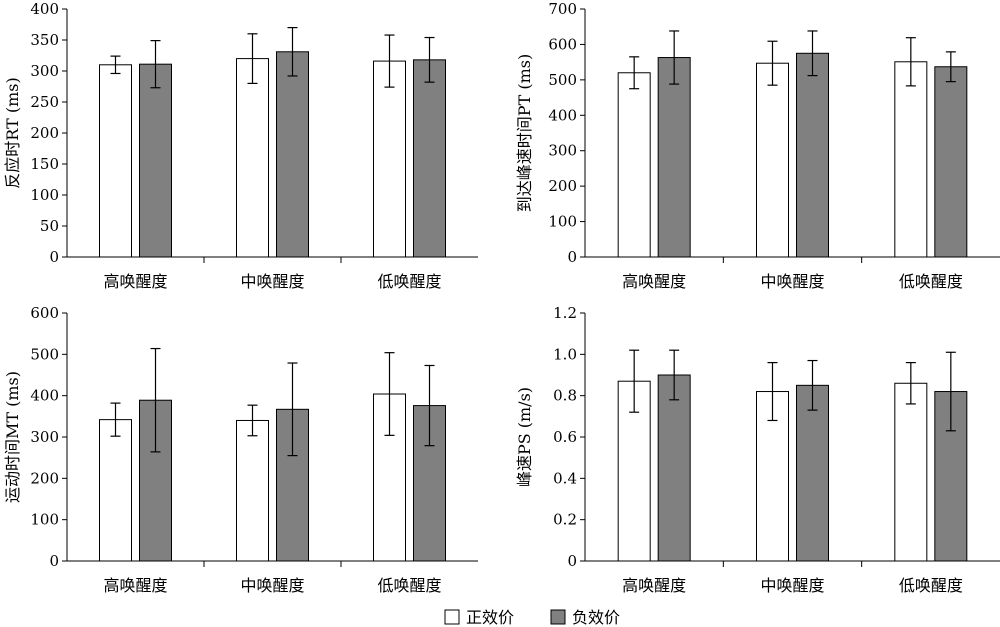 The width and height of the screenshot is (1000, 627). Describe the element at coordinates (565, 478) in the screenshot. I see `y-tick-label: 0.4` at that location.